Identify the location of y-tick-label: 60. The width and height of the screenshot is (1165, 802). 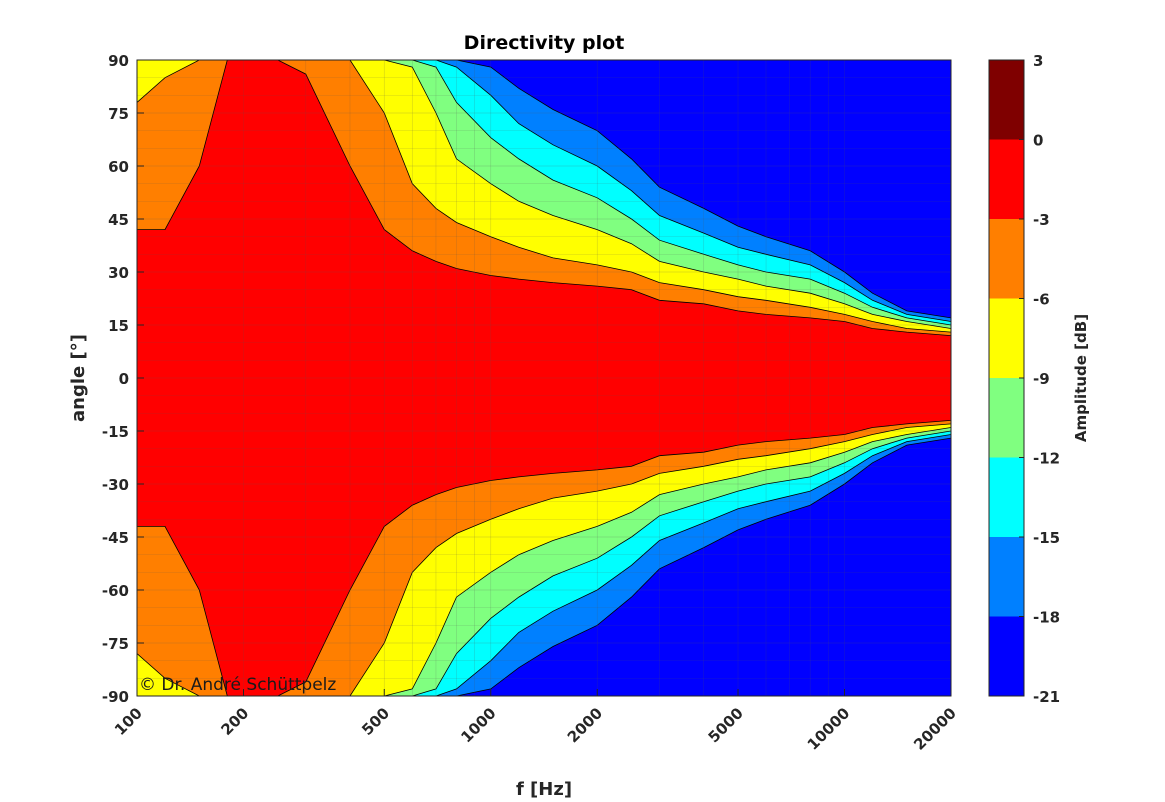
(118, 167).